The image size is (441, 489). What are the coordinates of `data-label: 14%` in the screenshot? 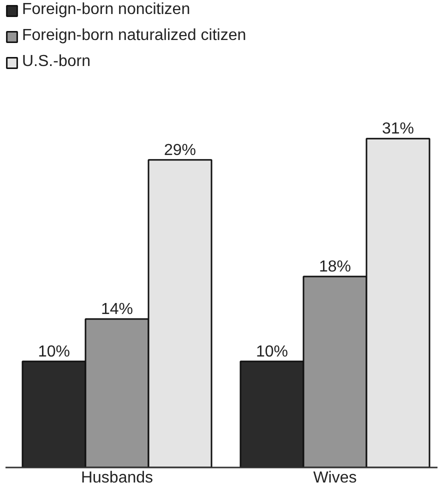 It's located at (117, 309).